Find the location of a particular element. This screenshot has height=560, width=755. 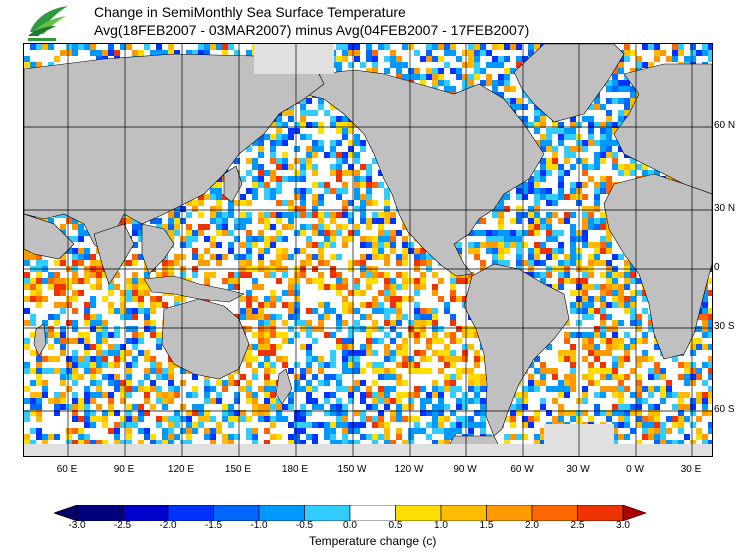

southeast-asia-land is located at coordinates (158, 249).